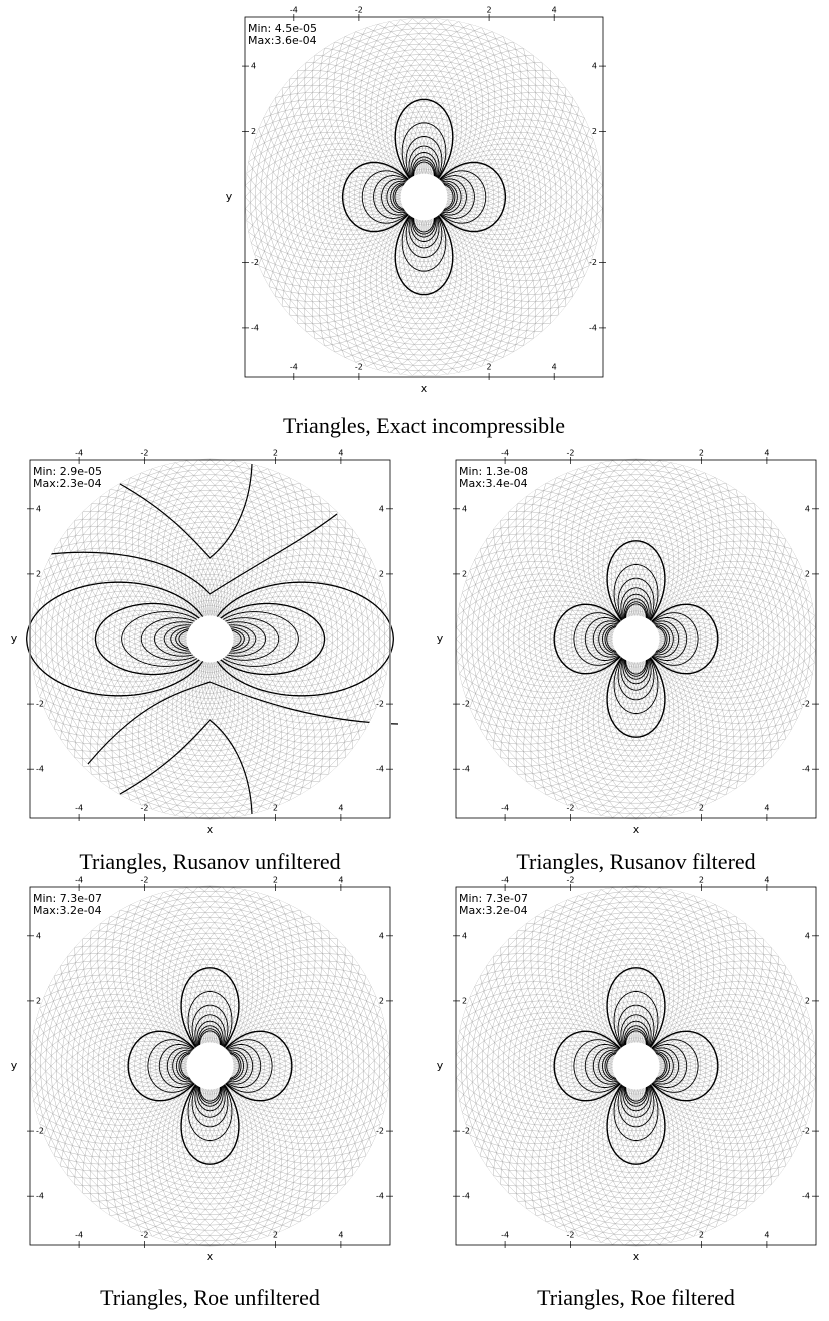 Image resolution: width=829 pixels, height=1321 pixels. I want to click on caption: Triangles, Roe unfiltered, so click(210, 1297).